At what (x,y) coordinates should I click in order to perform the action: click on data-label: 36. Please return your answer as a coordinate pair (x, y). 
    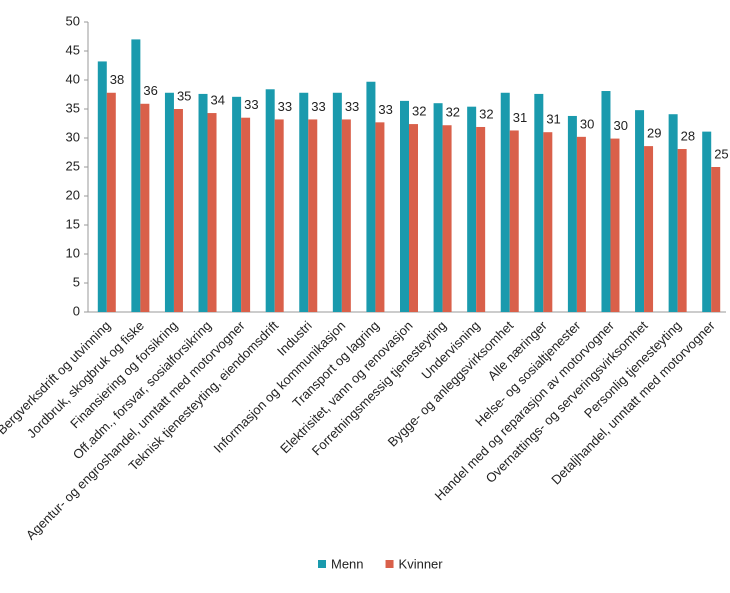
    Looking at the image, I should click on (150, 90).